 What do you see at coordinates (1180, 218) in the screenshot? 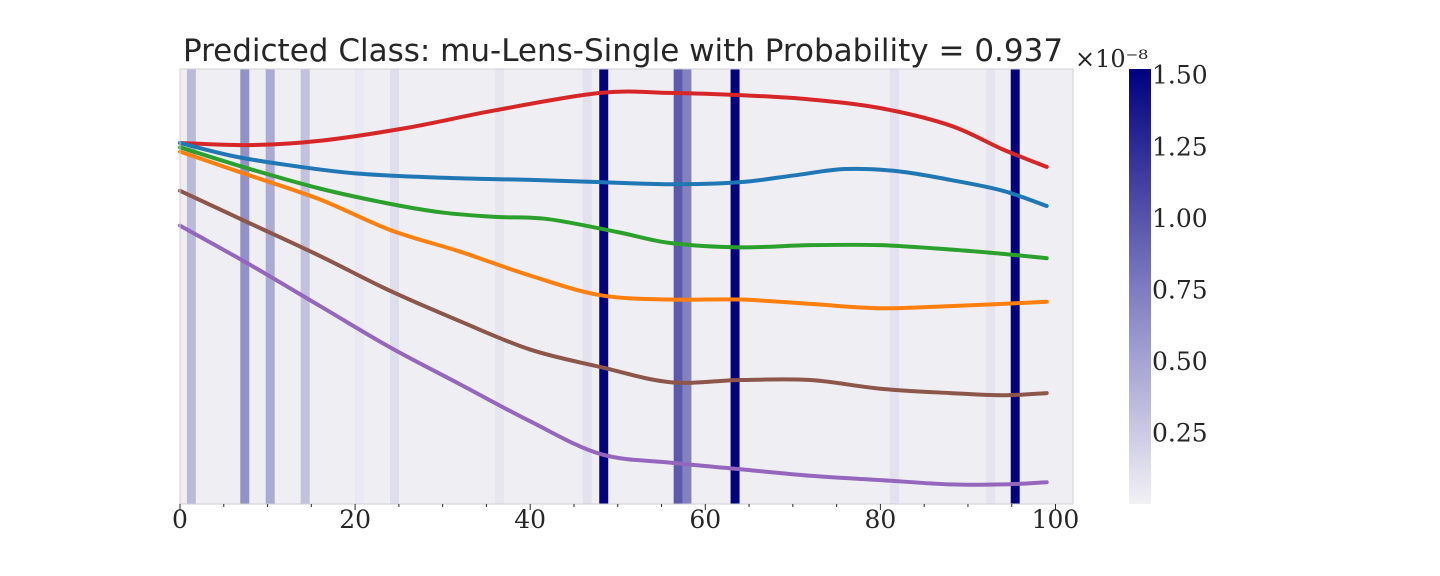
I see `colorbar-tick-label-3: 1.00` at bounding box center [1180, 218].